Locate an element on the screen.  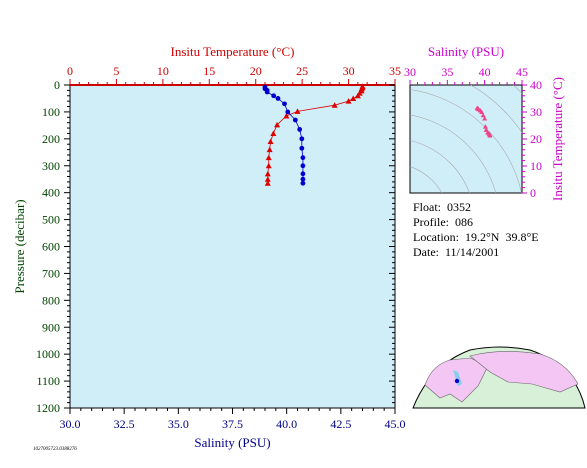
top-axis-tick-label: 25 is located at coordinates (302, 71).